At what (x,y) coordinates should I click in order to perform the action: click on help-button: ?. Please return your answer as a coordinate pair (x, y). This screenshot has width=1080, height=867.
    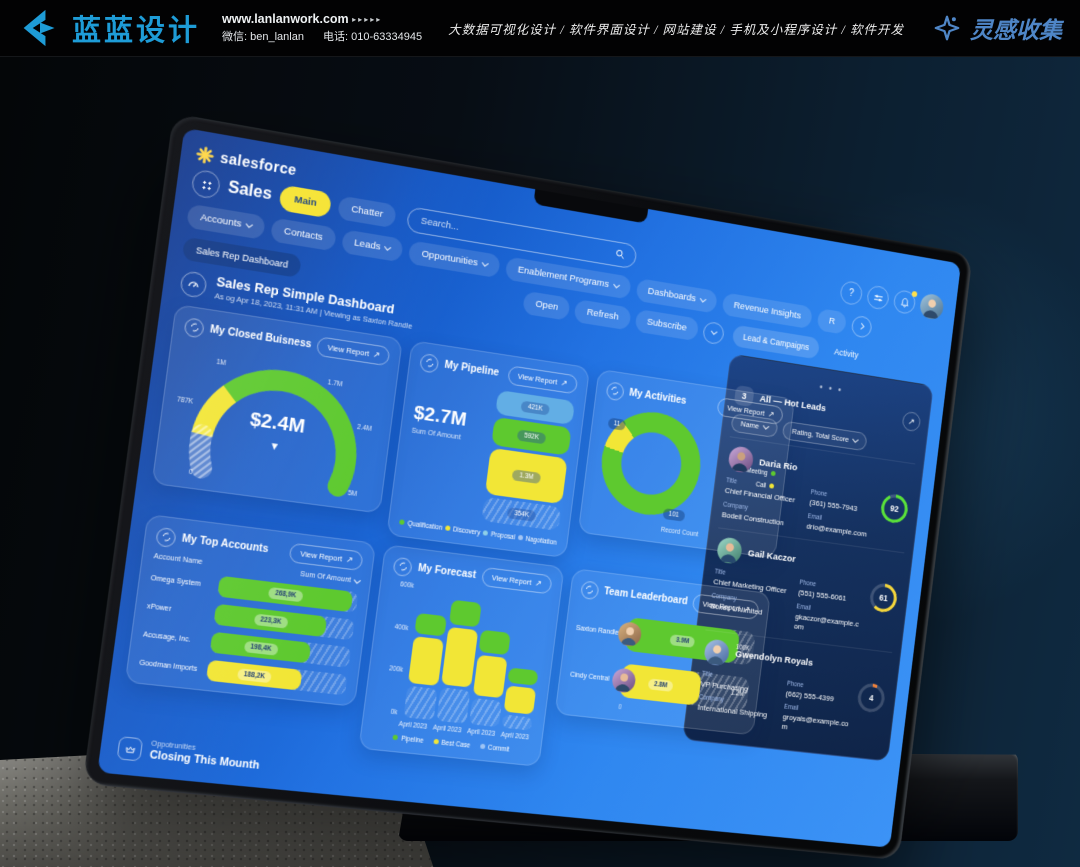
    Looking at the image, I should click on (851, 293).